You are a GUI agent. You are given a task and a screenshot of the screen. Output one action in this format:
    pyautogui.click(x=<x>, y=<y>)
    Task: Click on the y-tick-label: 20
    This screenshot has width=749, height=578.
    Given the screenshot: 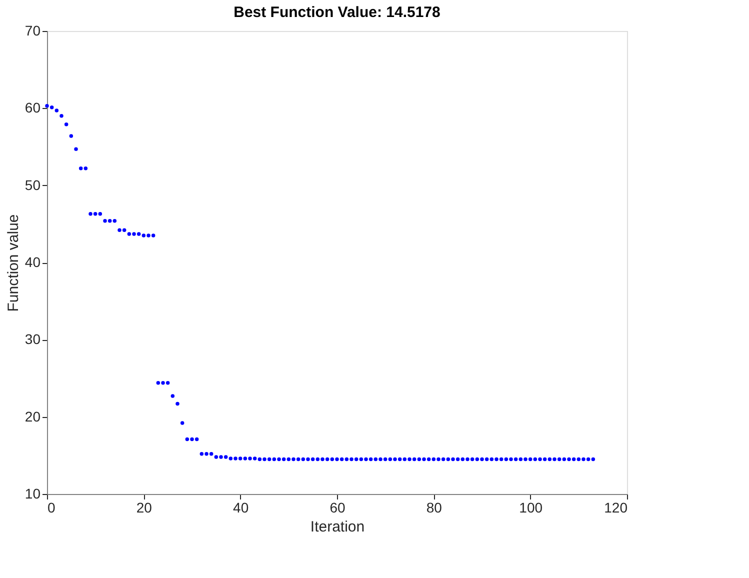 What is the action you would take?
    pyautogui.click(x=32, y=416)
    